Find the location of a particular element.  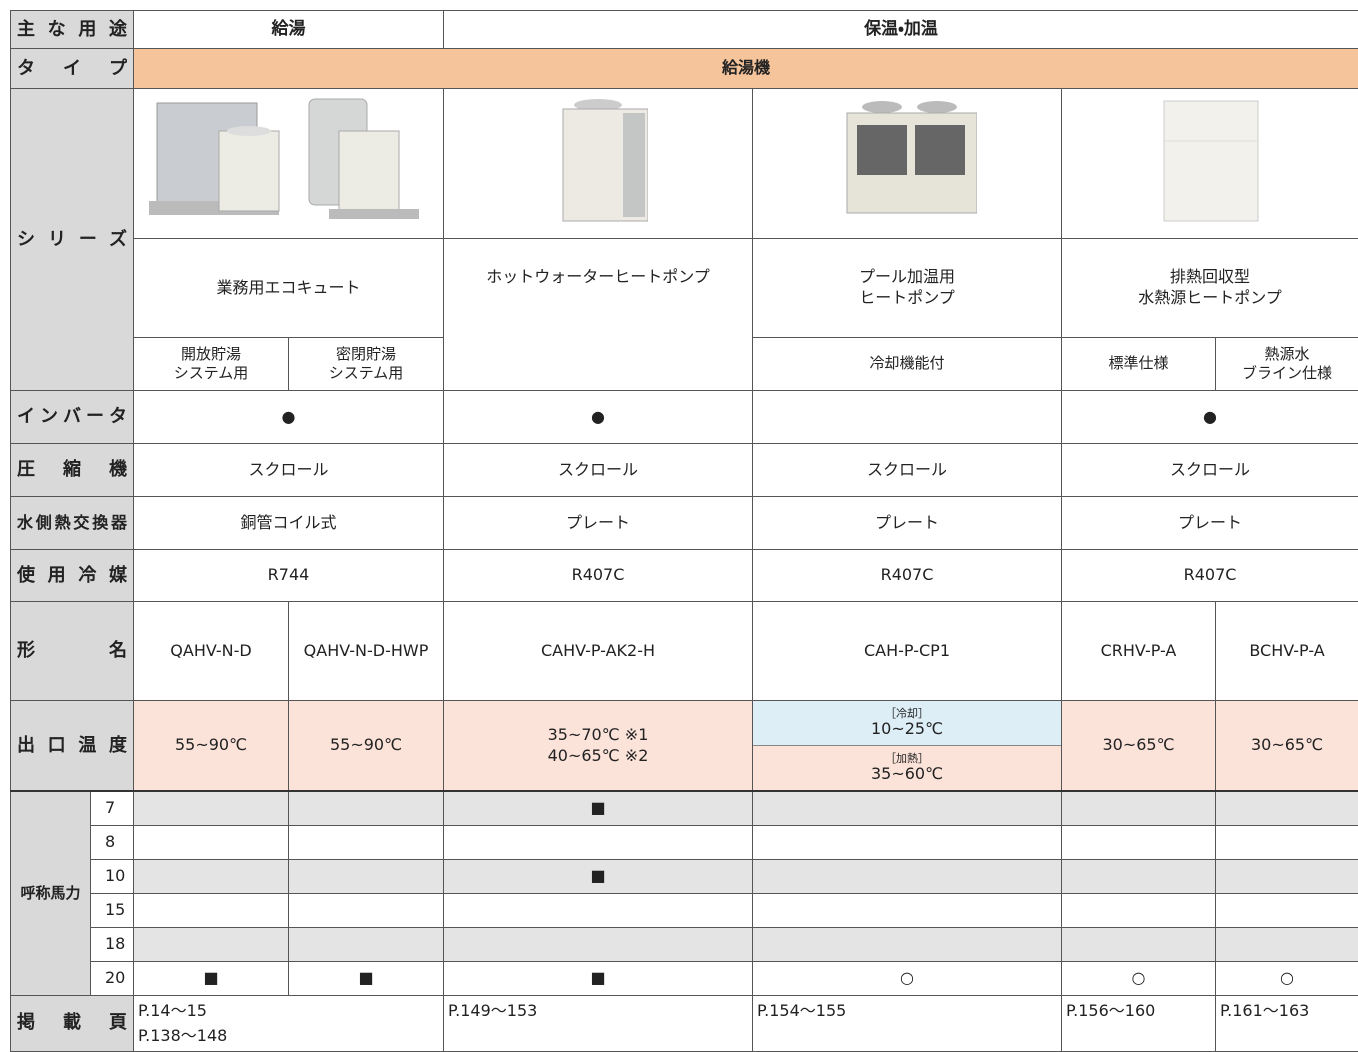

hp-row: 18 is located at coordinates (684, 944).